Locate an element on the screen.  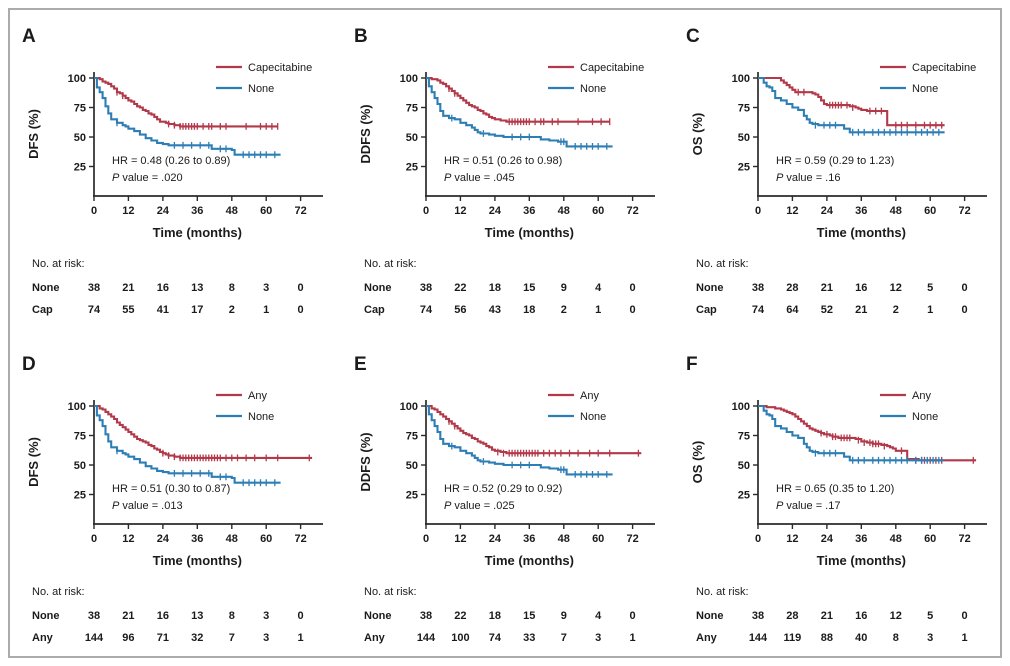
survival-curve-capecitabine is located at coordinates (518, 99).